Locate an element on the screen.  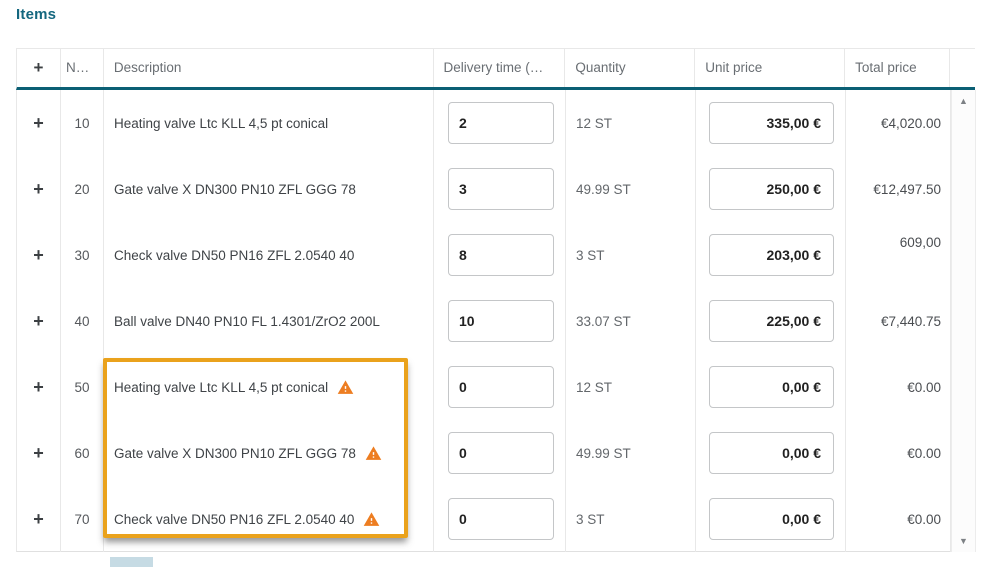
item-total-price: €7,440.75 is located at coordinates (910, 321).